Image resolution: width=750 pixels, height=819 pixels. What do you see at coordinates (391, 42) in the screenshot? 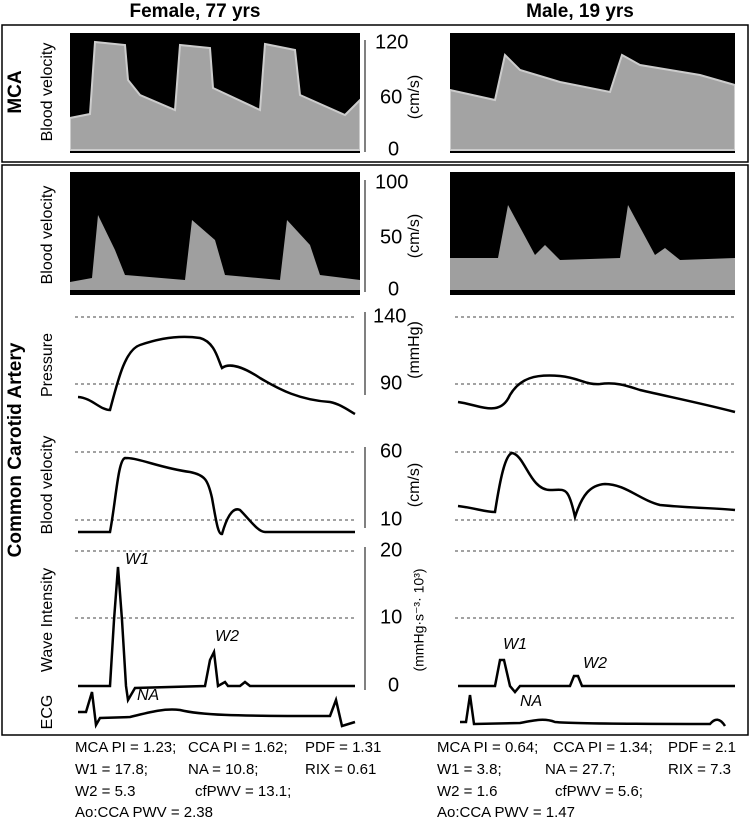
I see `y-tick-label: 120` at bounding box center [391, 42].